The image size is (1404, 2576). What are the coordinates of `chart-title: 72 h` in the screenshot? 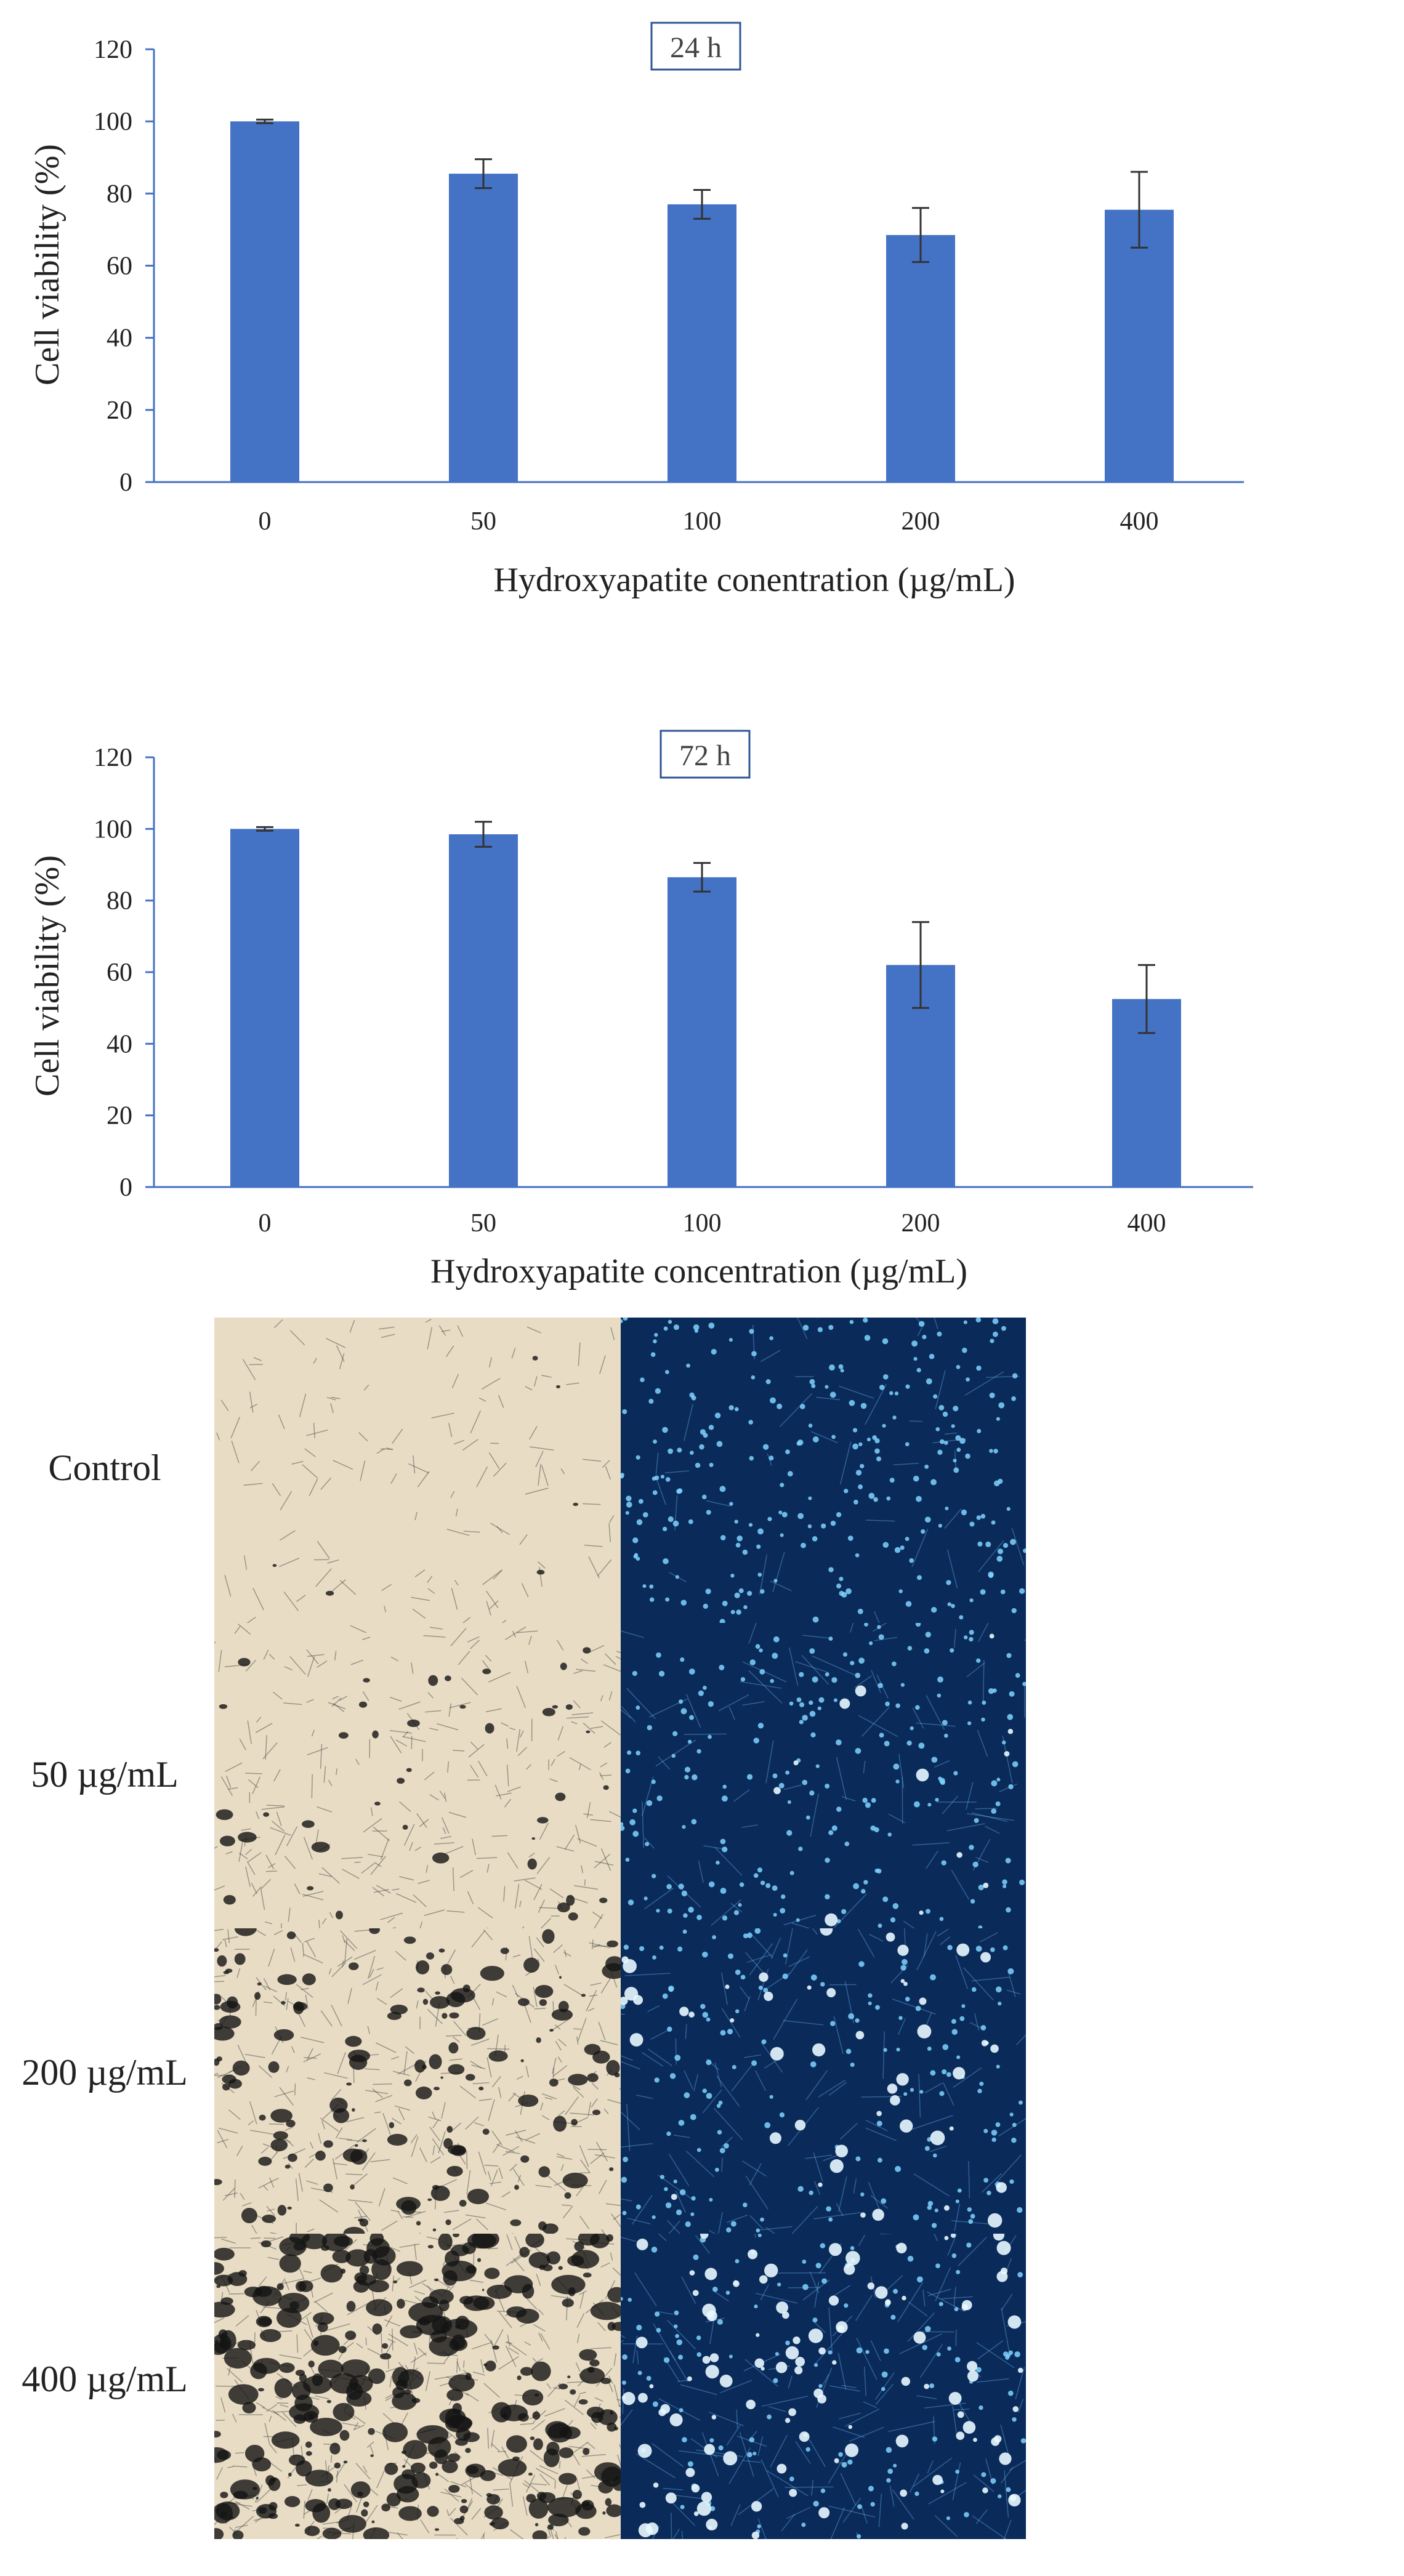 It's located at (706, 754).